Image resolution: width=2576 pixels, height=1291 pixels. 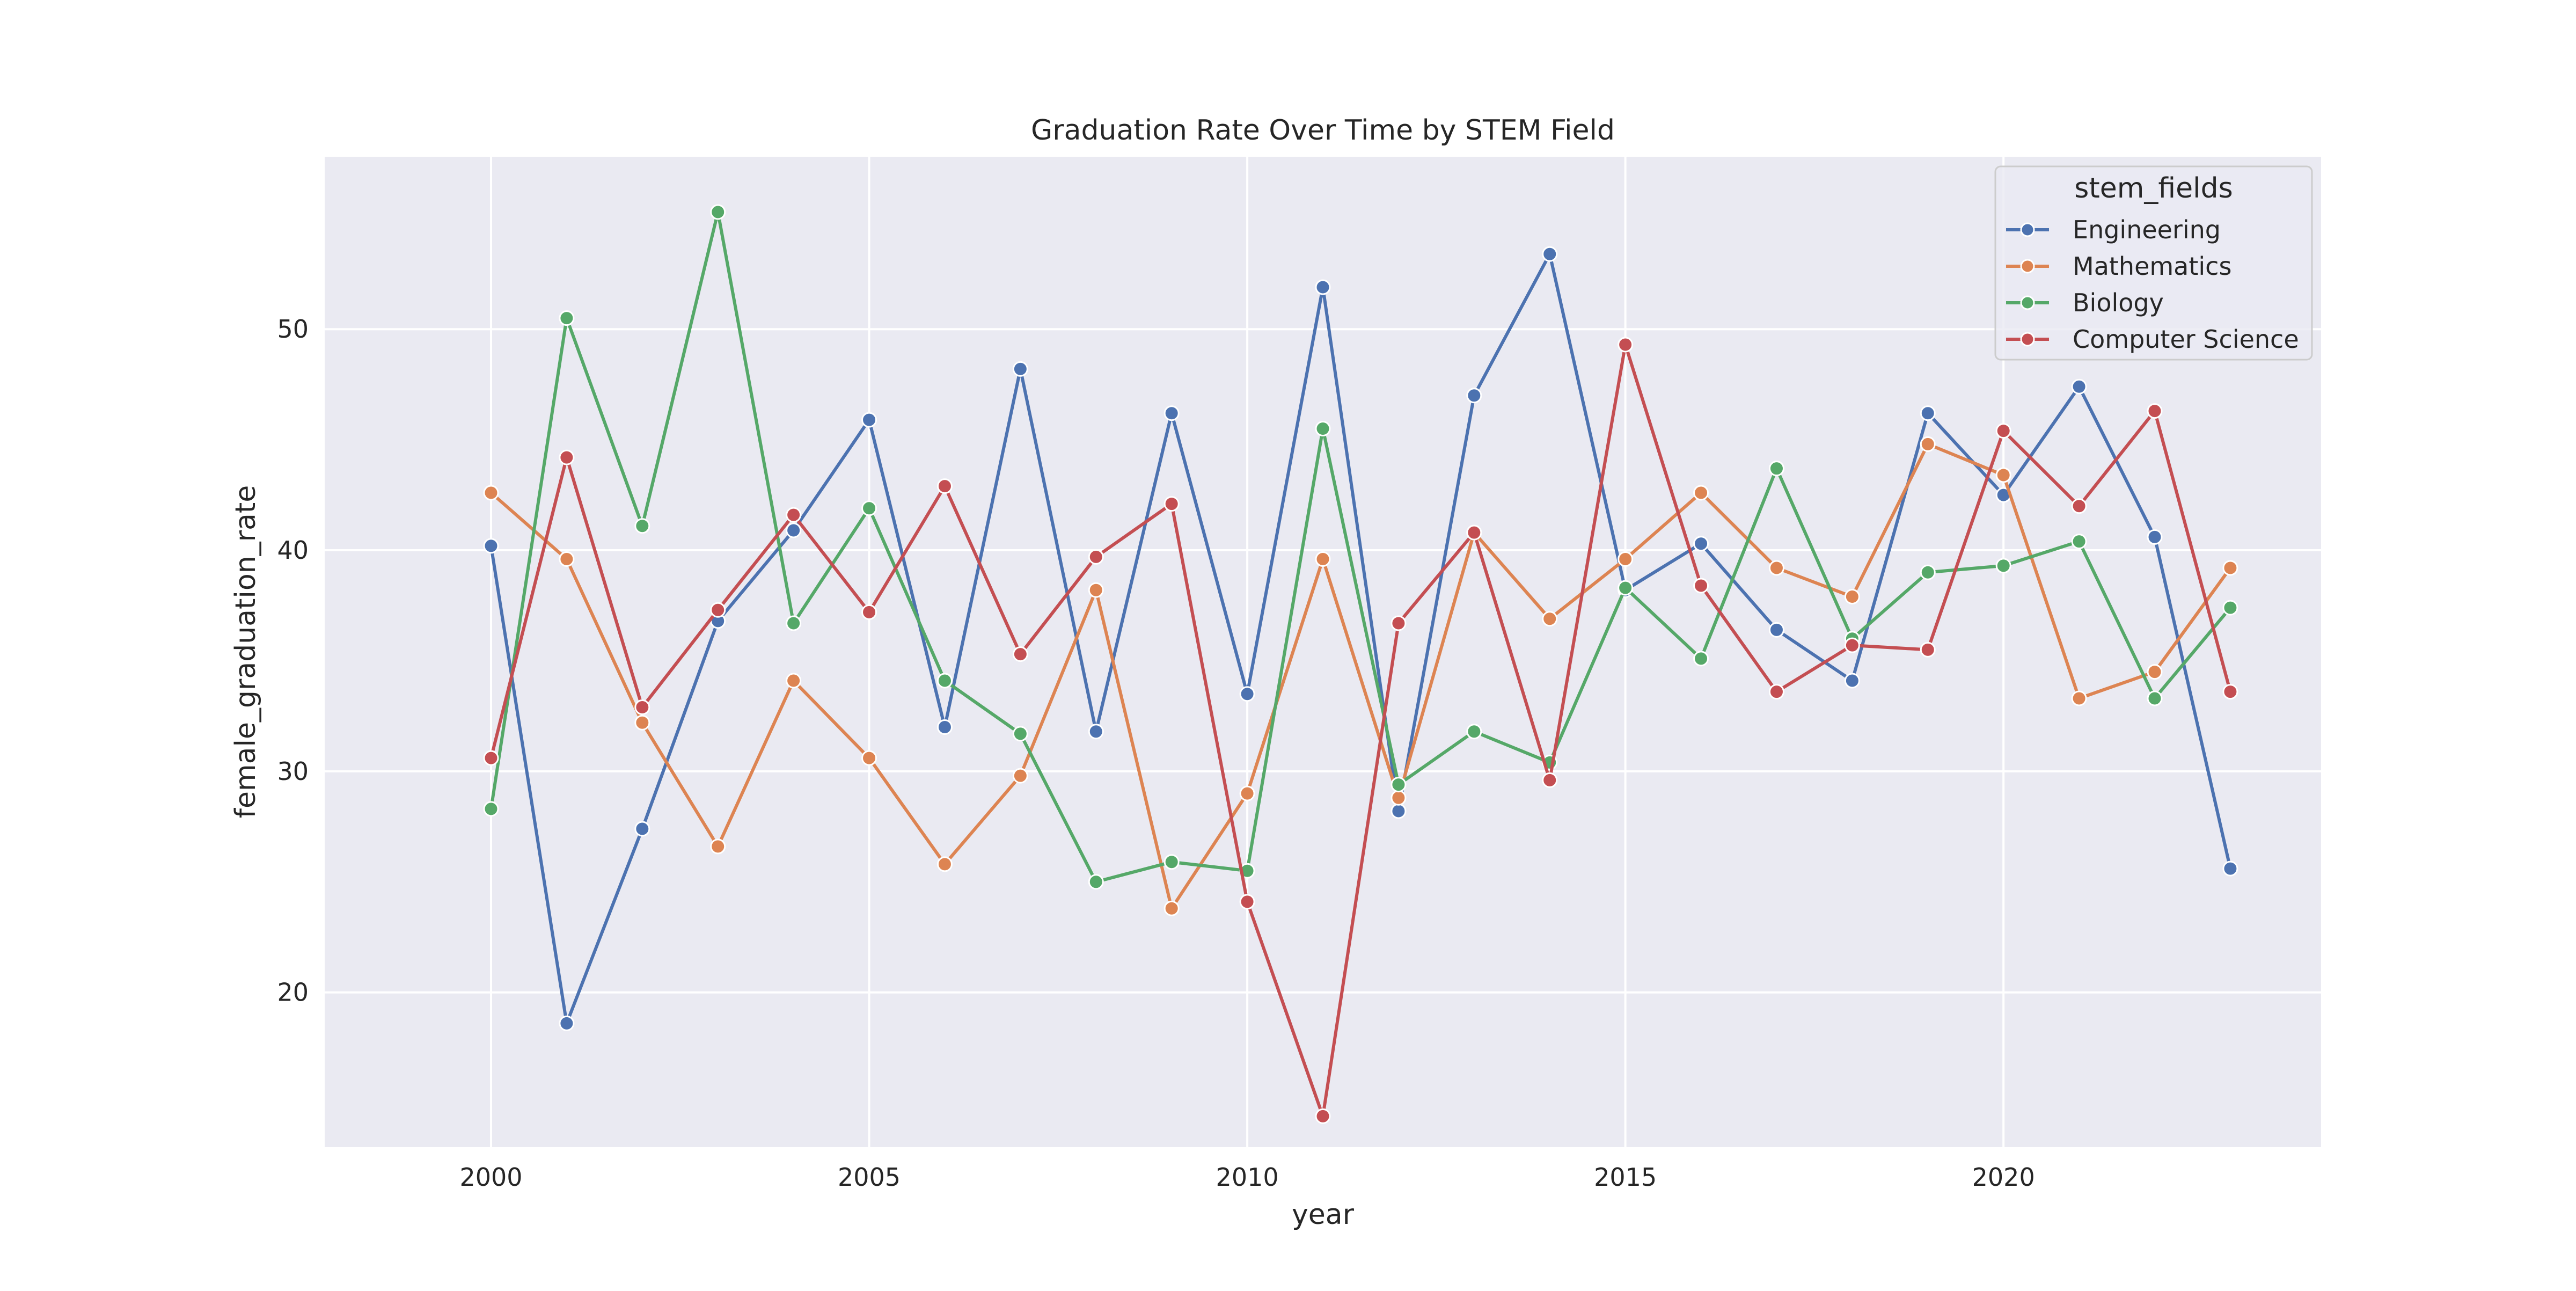 What do you see at coordinates (1323, 130) in the screenshot?
I see `chart-title: Graduation Rate Over Time by STEM Field` at bounding box center [1323, 130].